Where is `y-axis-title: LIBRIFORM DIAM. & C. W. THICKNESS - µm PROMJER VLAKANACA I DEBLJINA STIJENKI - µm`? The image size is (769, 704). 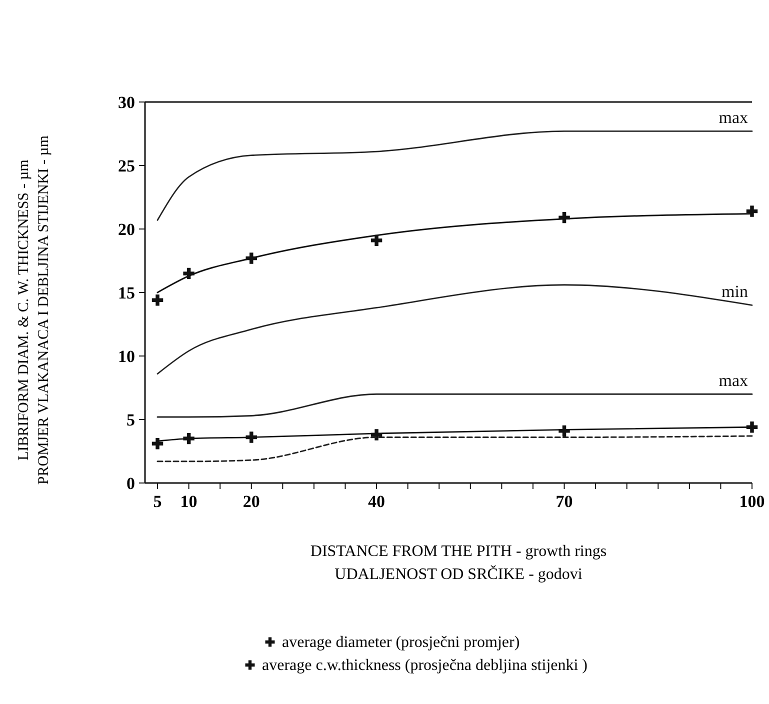 y-axis-title: LIBRIFORM DIAM. & C. W. THICKNESS - µm PROMJER VLAKANACA I DEBLJINA STIJENKI - µm is located at coordinates (34, 310).